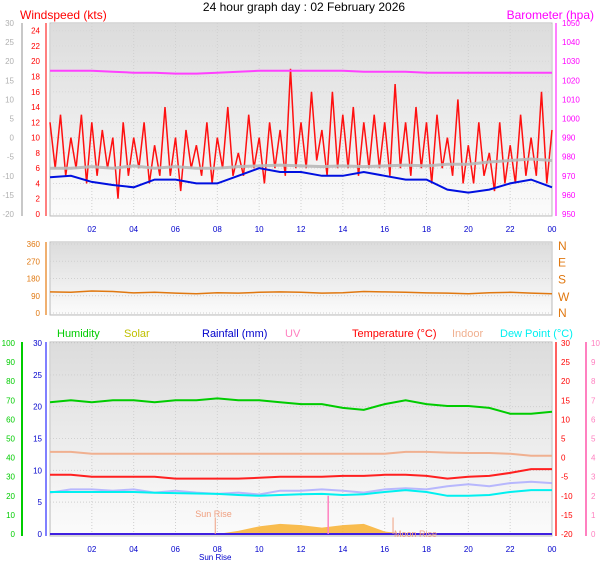 Image resolution: width=608 pixels, height=561 pixels. What do you see at coordinates (593, 362) in the screenshot?
I see `uv-tick-label: 9` at bounding box center [593, 362].